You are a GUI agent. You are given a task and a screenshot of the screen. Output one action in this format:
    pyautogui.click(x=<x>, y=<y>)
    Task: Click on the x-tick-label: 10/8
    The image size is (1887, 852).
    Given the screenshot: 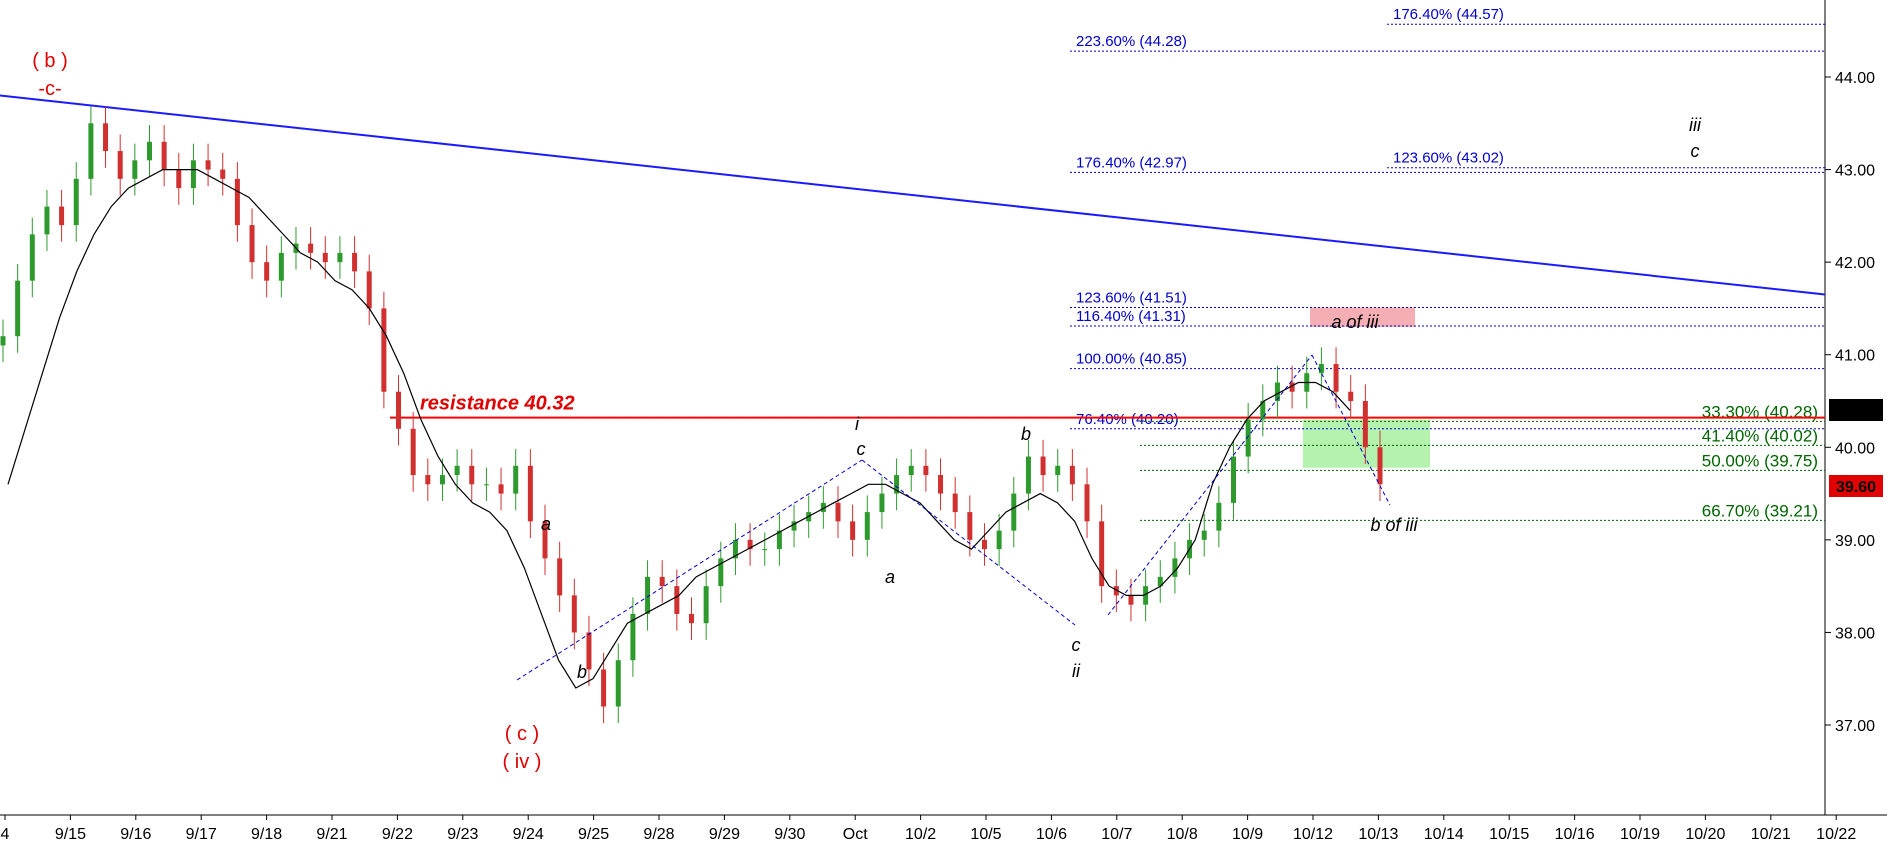 What is the action you would take?
    pyautogui.click(x=1182, y=834)
    